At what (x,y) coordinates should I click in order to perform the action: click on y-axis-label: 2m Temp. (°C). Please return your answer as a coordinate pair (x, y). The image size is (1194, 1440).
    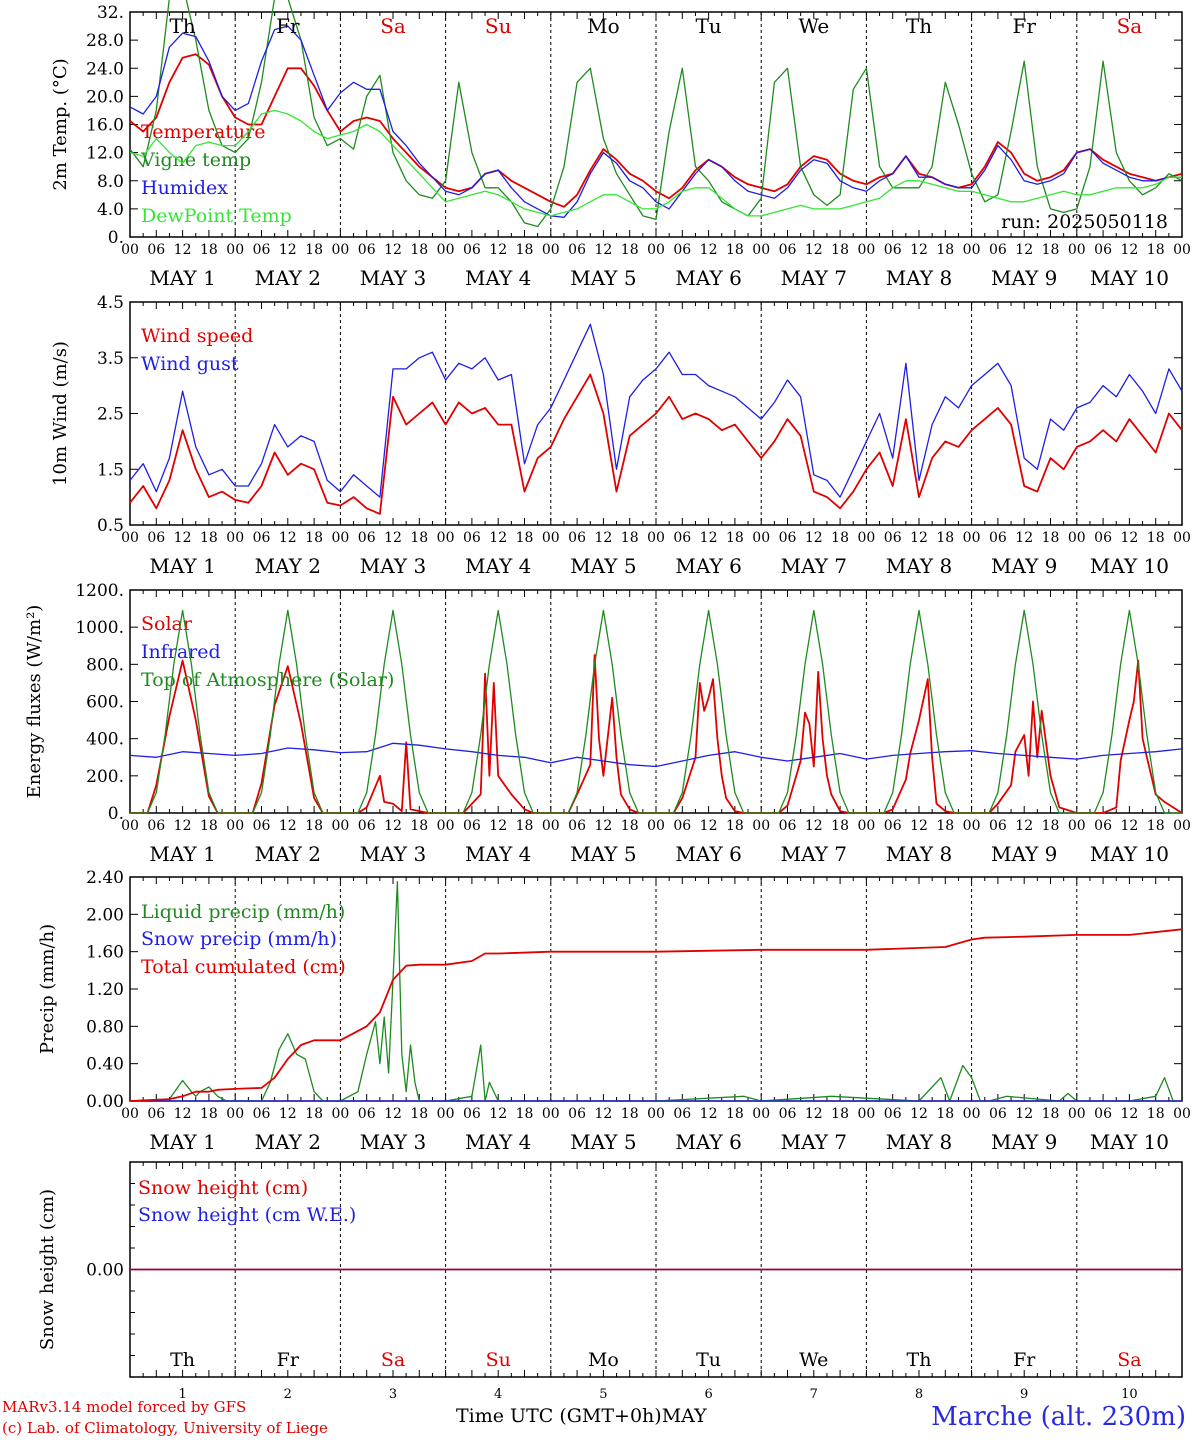
    Looking at the image, I should click on (60, 124).